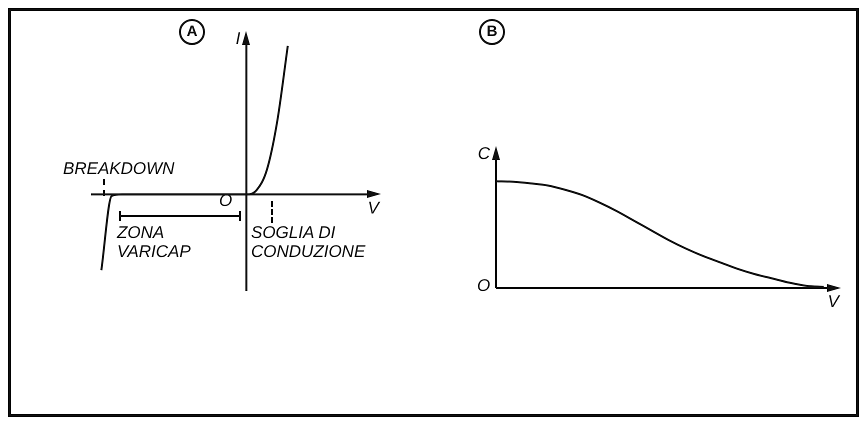 This screenshot has width=867, height=425. What do you see at coordinates (308, 242) in the screenshot?
I see `annotation: SOGLIA DI CONDUZIONE` at bounding box center [308, 242].